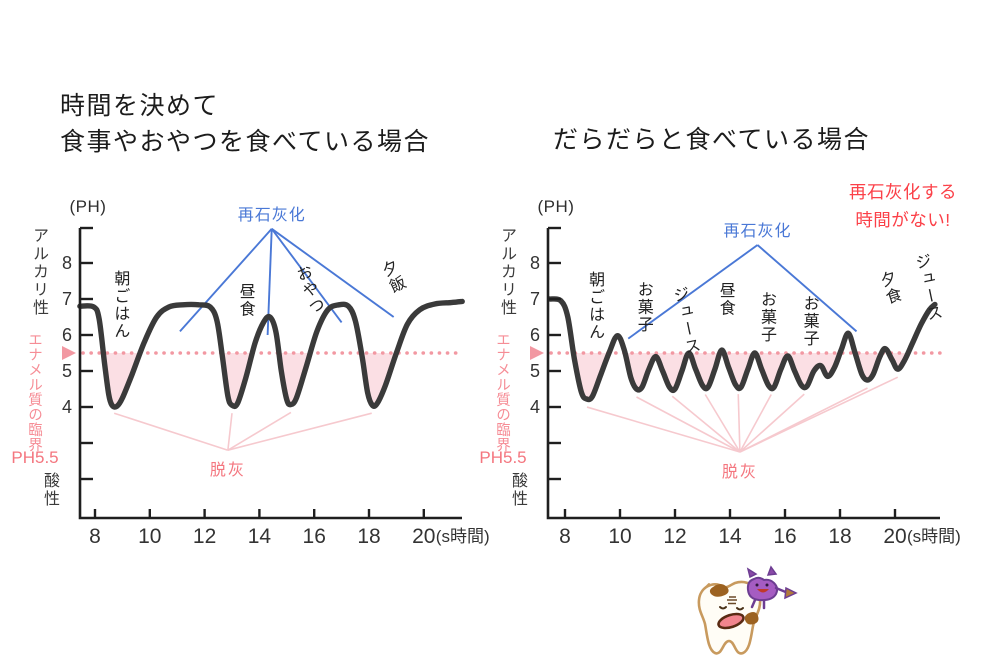  What do you see at coordinates (712, 140) in the screenshot?
I see `right-chart-title: だらだらと食べている場合` at bounding box center [712, 140].